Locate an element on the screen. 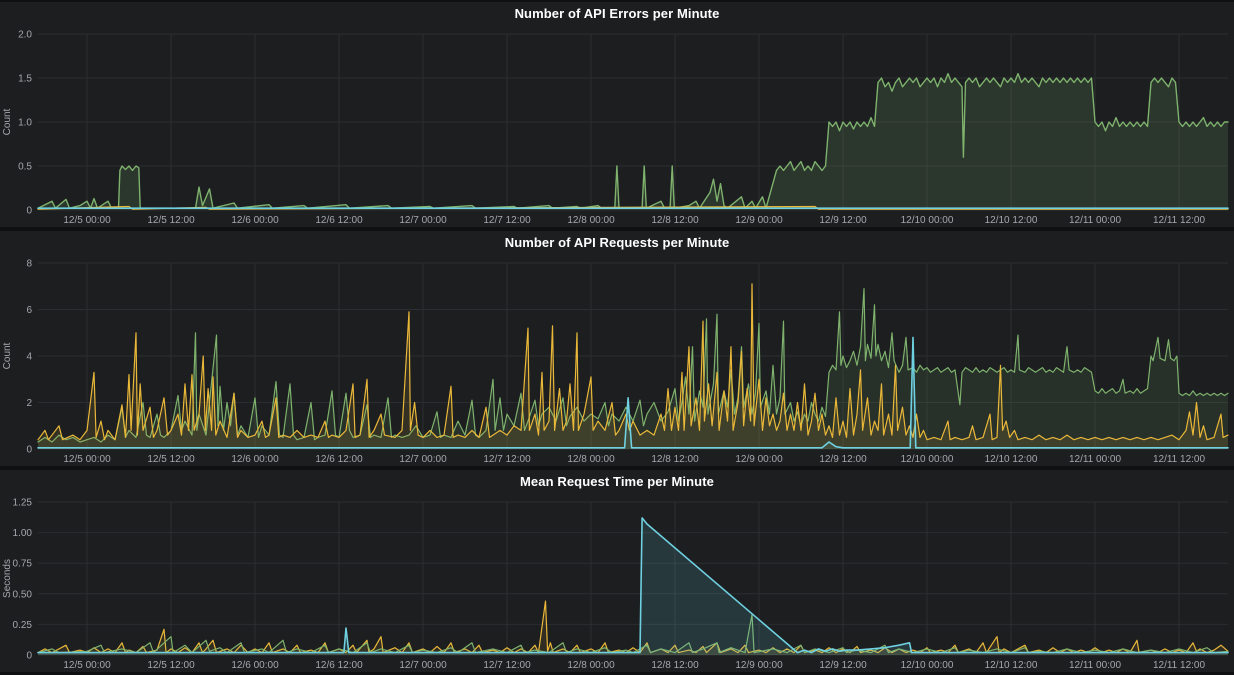  series-time-yellow-line is located at coordinates (633, 627).